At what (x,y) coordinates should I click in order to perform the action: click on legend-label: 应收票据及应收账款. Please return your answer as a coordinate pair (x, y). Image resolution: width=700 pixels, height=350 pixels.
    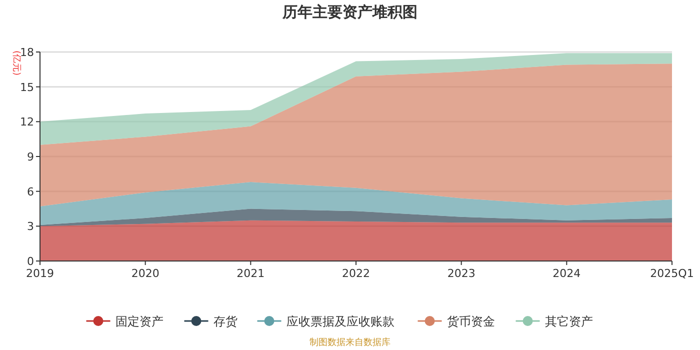
    Looking at the image, I should click on (340, 321).